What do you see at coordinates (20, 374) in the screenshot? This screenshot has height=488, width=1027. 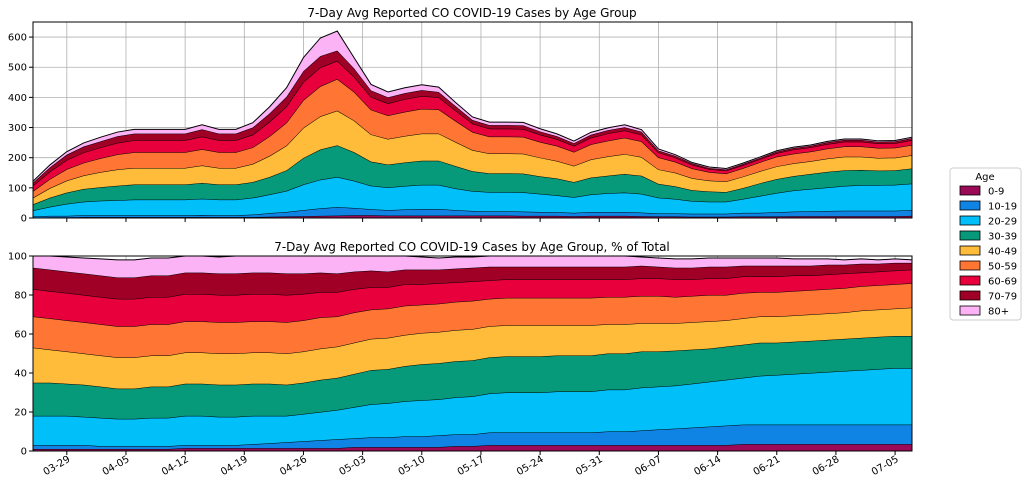 I see `y-tick-label: 40` at bounding box center [20, 374].